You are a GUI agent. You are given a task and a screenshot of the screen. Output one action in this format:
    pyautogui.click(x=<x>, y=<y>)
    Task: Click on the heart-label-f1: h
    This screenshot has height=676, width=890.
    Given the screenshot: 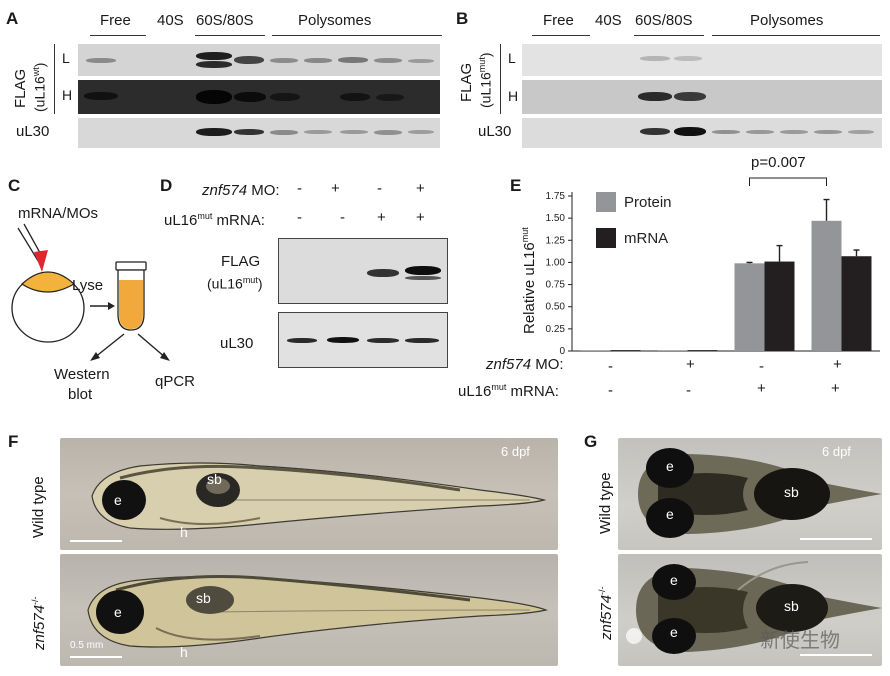 What is the action you would take?
    pyautogui.click(x=184, y=532)
    